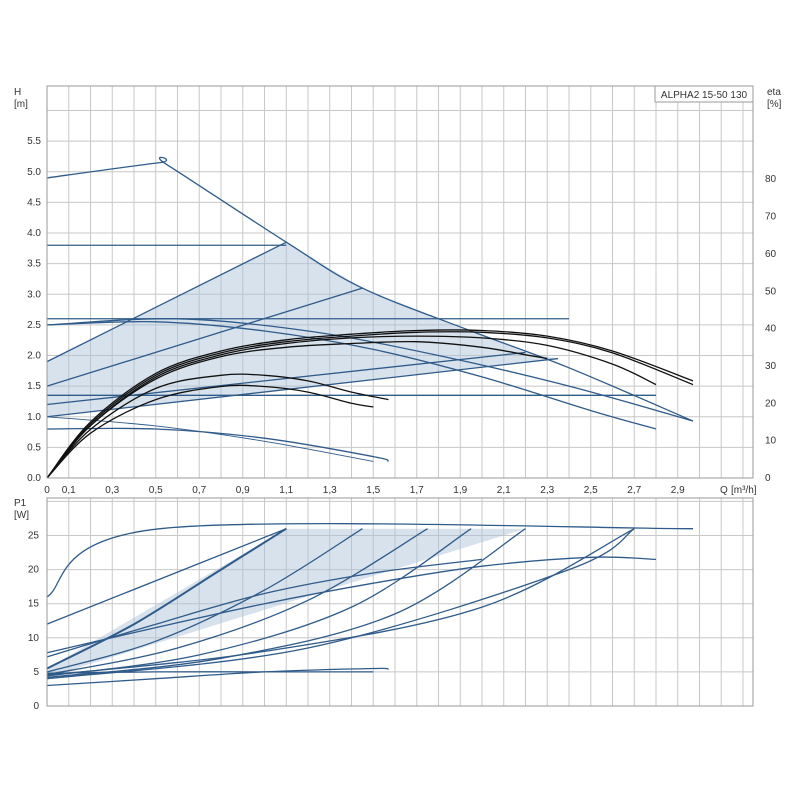 The width and height of the screenshot is (800, 800). What do you see at coordinates (768, 478) in the screenshot?
I see `efficiency-tick-label: 0` at bounding box center [768, 478].